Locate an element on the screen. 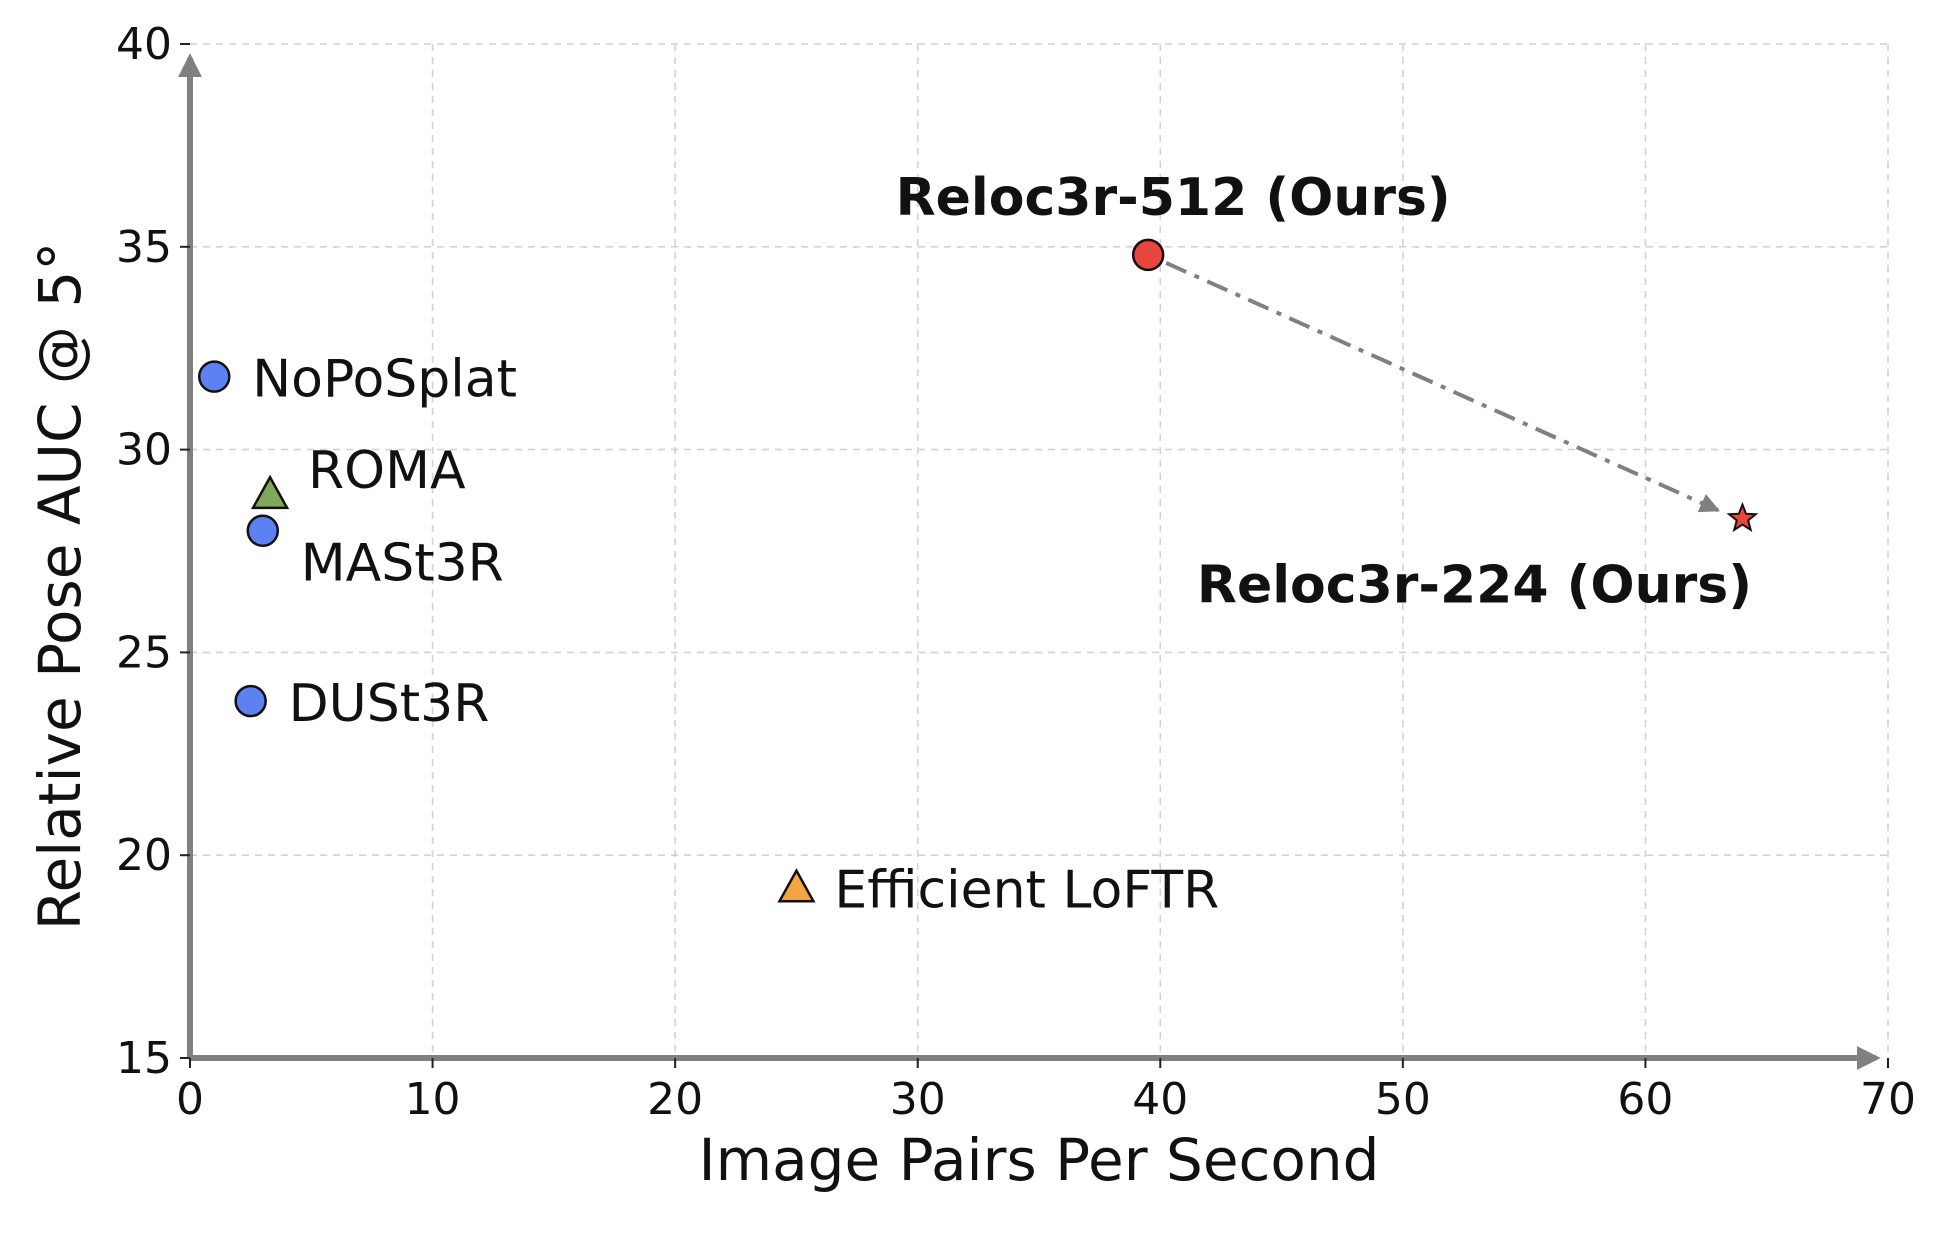  annotations is located at coordinates (1443, 387).